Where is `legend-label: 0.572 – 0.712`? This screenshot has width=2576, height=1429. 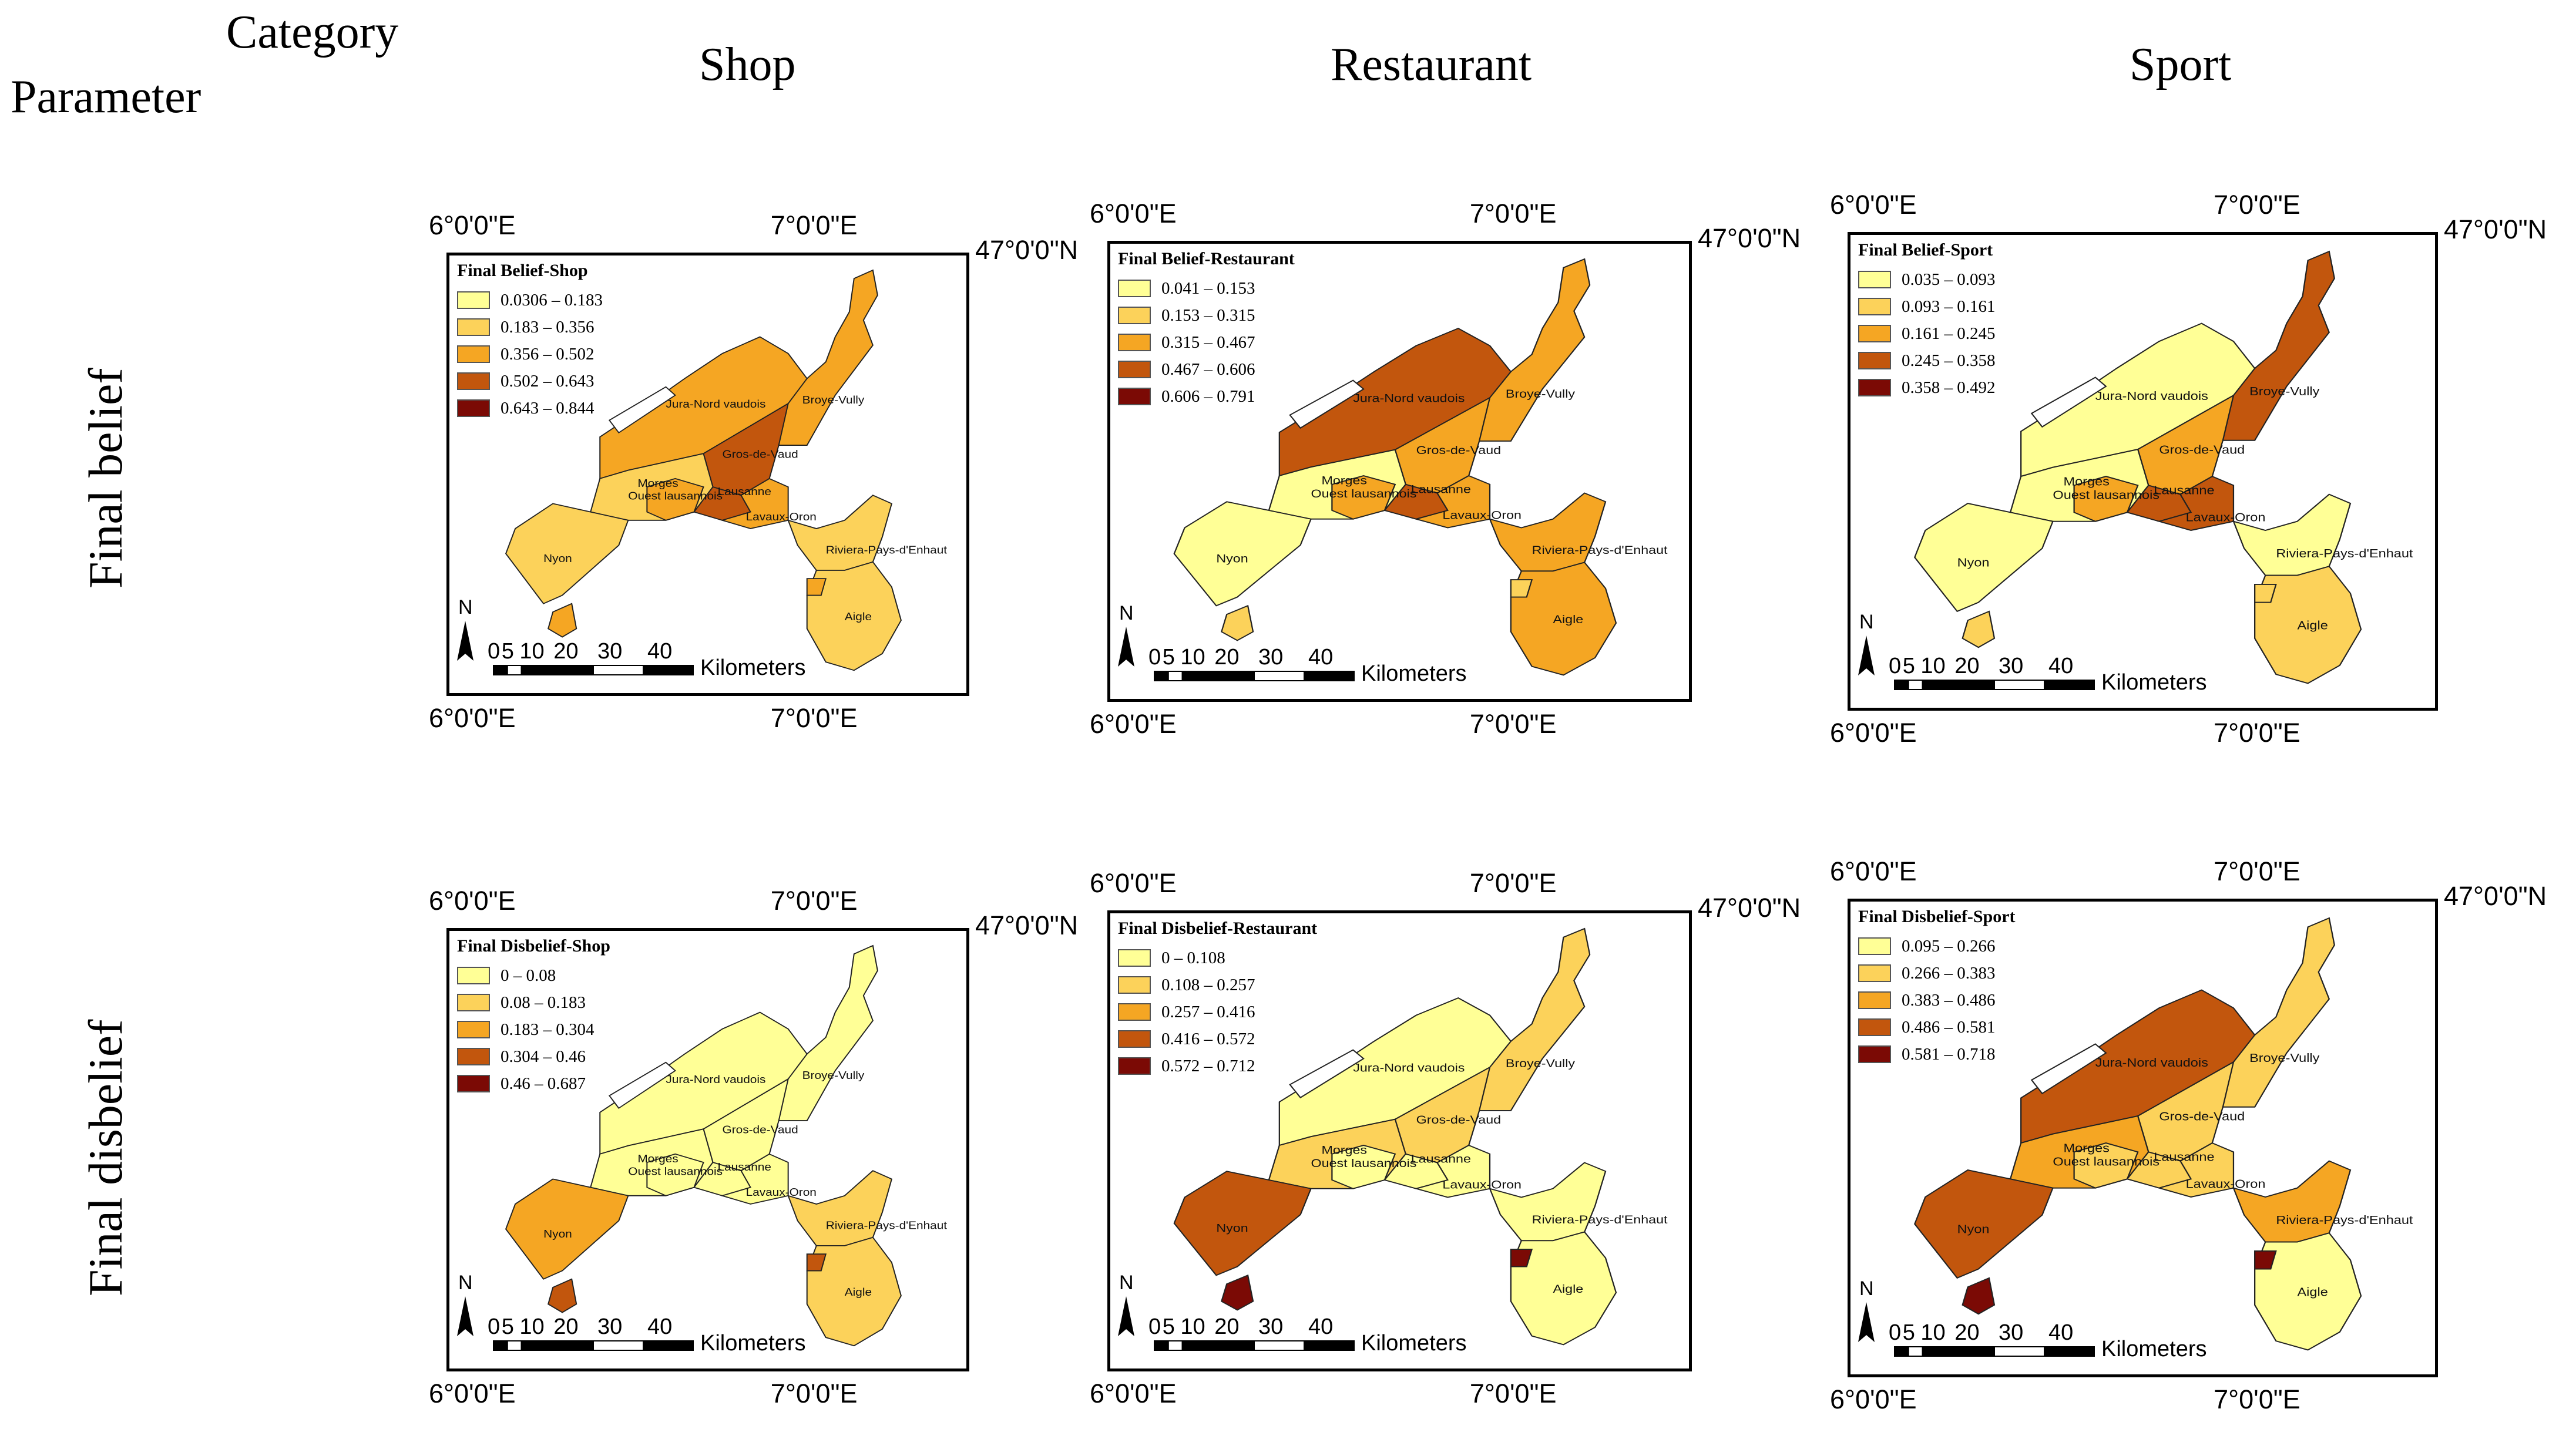
legend-label: 0.572 – 0.712 is located at coordinates (1208, 1065).